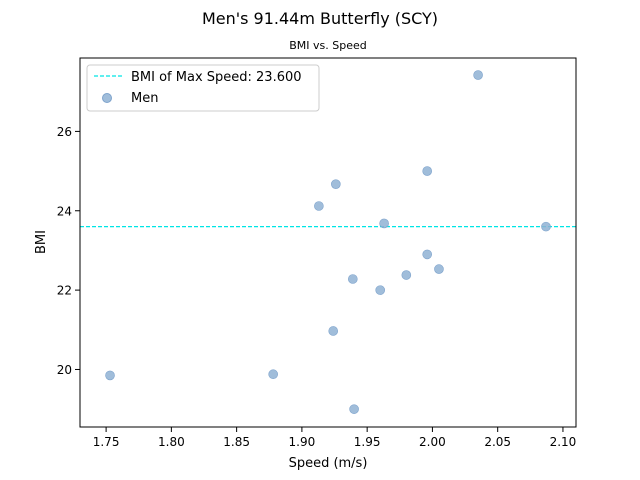 This screenshot has width=640, height=480. Describe the element at coordinates (144, 98) in the screenshot. I see `legend-men-label: Men` at that location.